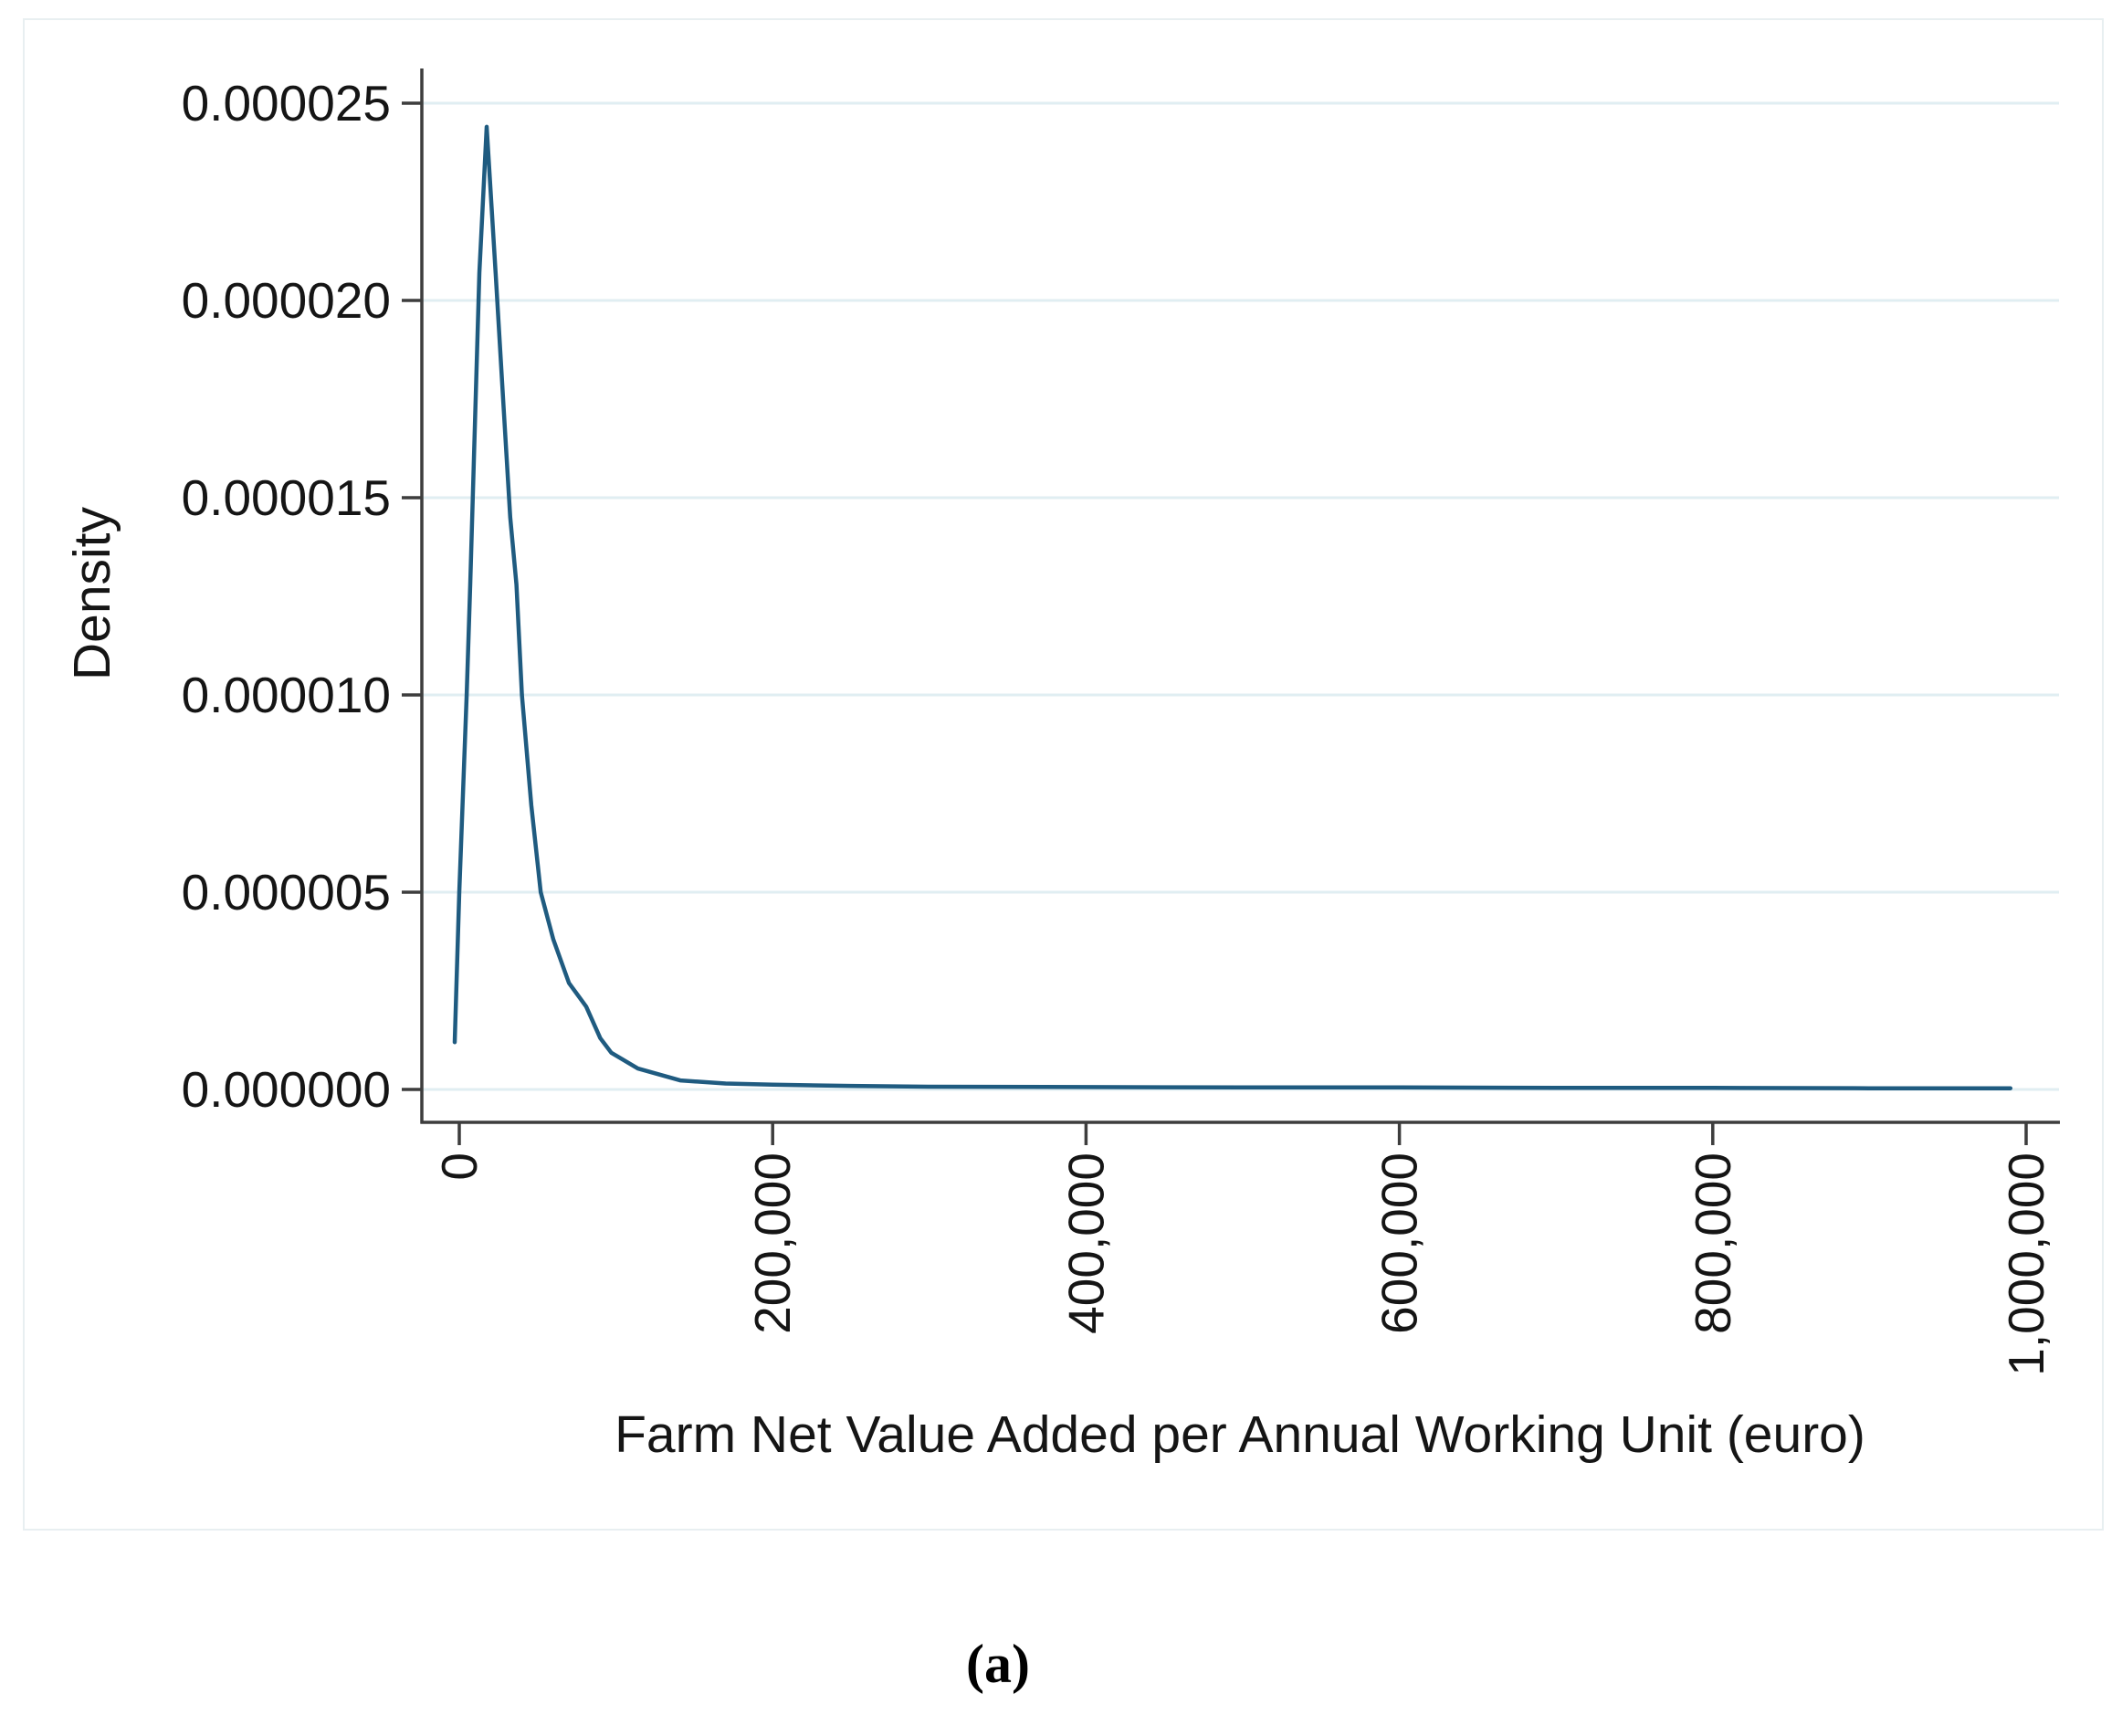 The width and height of the screenshot is (2122, 1736). What do you see at coordinates (1399, 1243) in the screenshot?
I see `x-tick-label: 600,000` at bounding box center [1399, 1243].